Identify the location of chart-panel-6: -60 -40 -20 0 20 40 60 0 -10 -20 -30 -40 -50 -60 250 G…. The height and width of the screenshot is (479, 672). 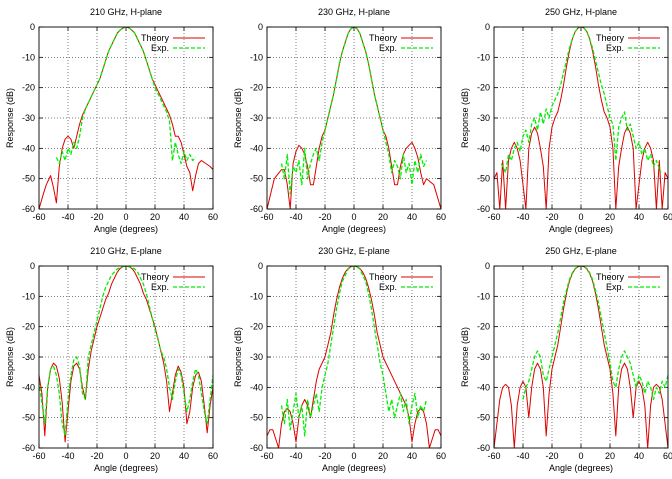
(566, 359).